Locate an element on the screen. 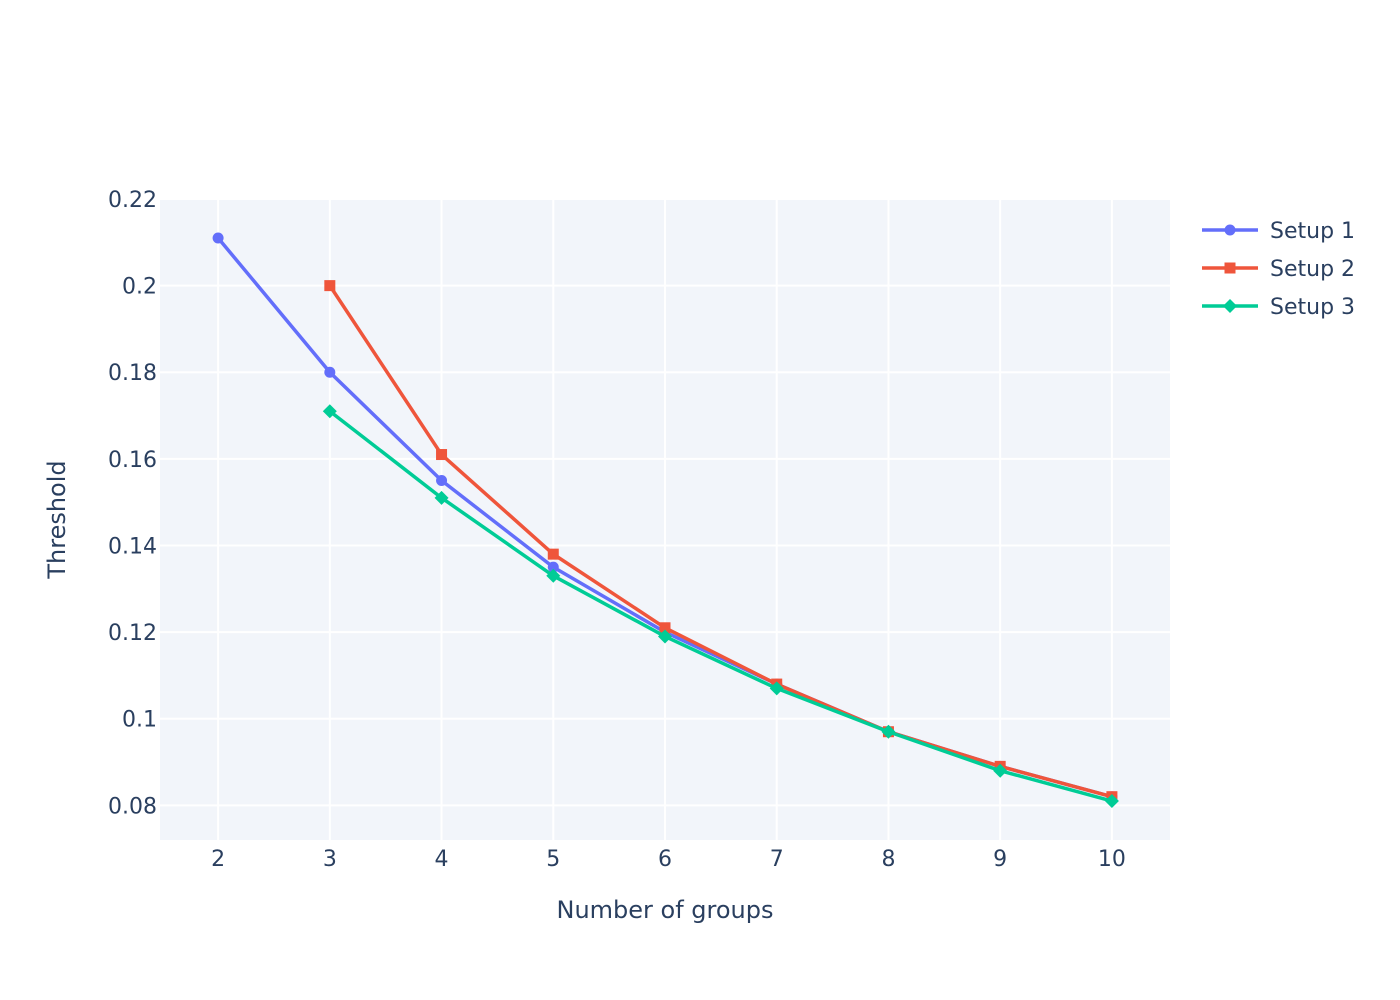 The height and width of the screenshot is (1000, 1400). y-tick-label: 0.08 is located at coordinates (132, 806).